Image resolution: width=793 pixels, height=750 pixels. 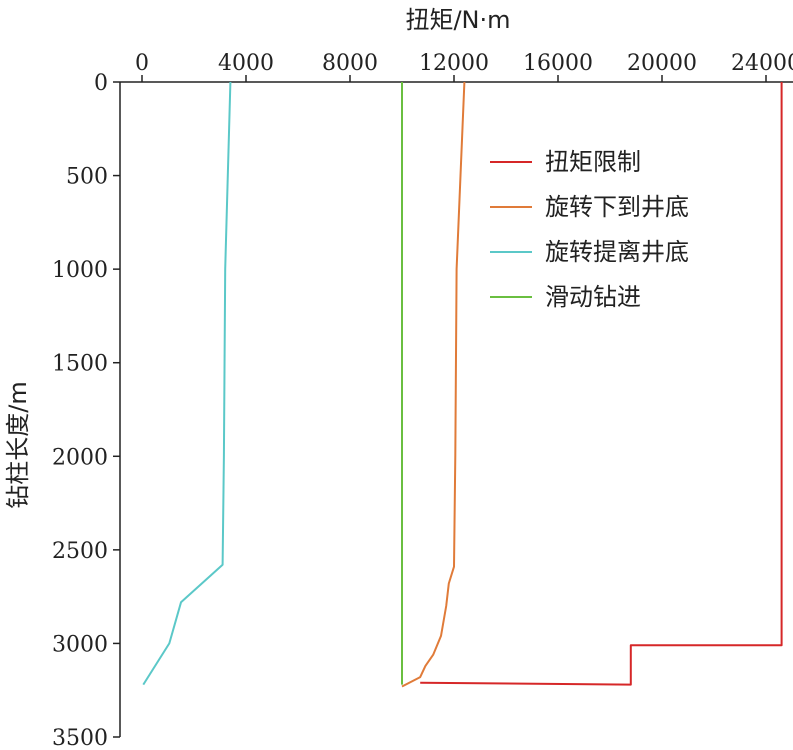 I want to click on x-tick-label: 0, so click(x=142, y=63).